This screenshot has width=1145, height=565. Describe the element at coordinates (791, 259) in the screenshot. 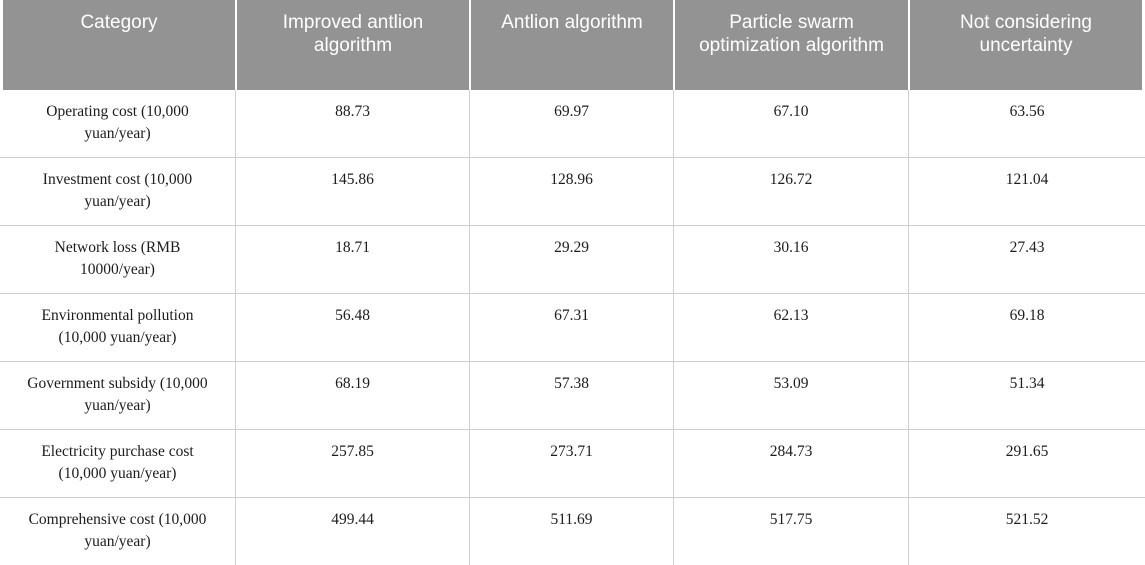

I see `cell-value: 30.16` at that location.